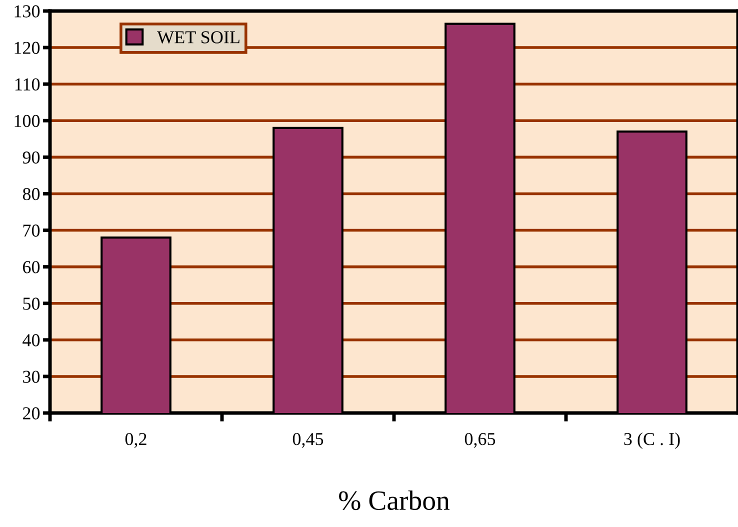 The image size is (738, 527). Describe the element at coordinates (31, 376) in the screenshot. I see `y-tick-label: 30` at that location.